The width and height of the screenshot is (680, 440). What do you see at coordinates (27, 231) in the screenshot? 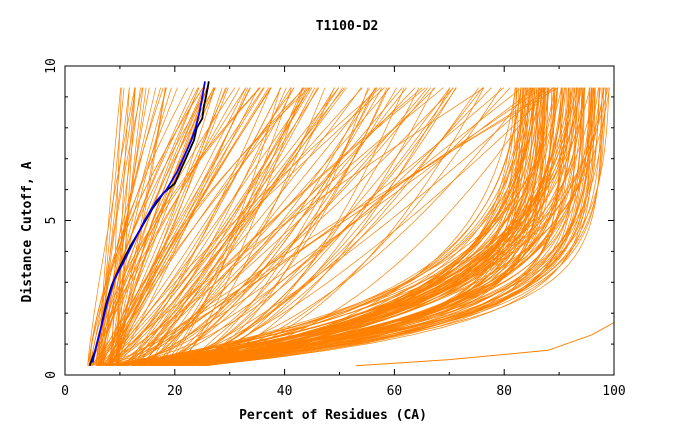
I see `y-axis-label: Distance Cutoff, A` at bounding box center [27, 231].